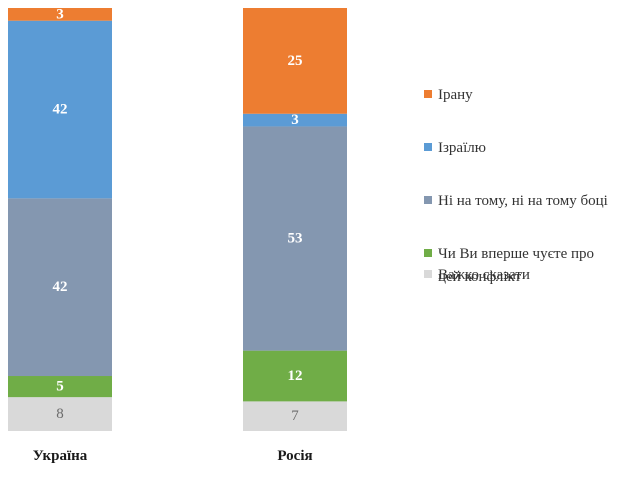 This screenshot has width=640, height=480. I want to click on data-label-0-2: 42, so click(60, 287).